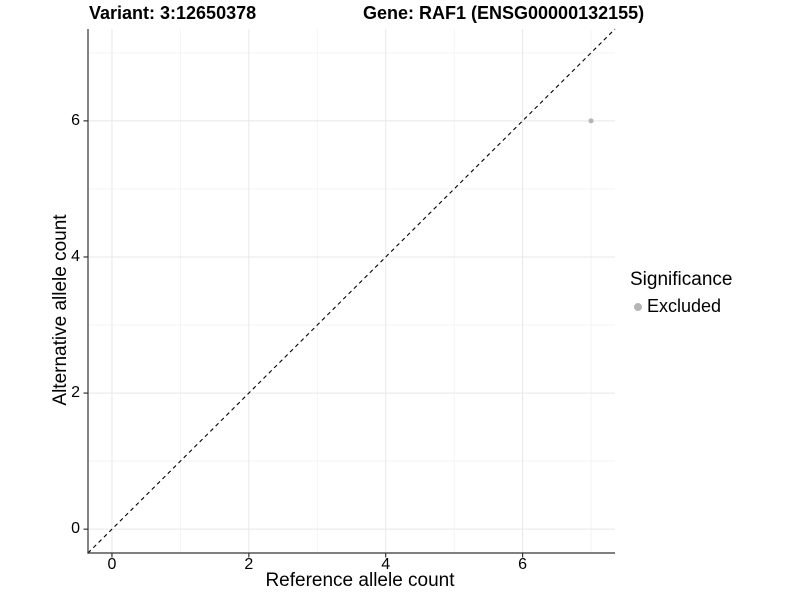 The image size is (800, 600). I want to click on variant-title: Variant: 3:12650378, so click(173, 13).